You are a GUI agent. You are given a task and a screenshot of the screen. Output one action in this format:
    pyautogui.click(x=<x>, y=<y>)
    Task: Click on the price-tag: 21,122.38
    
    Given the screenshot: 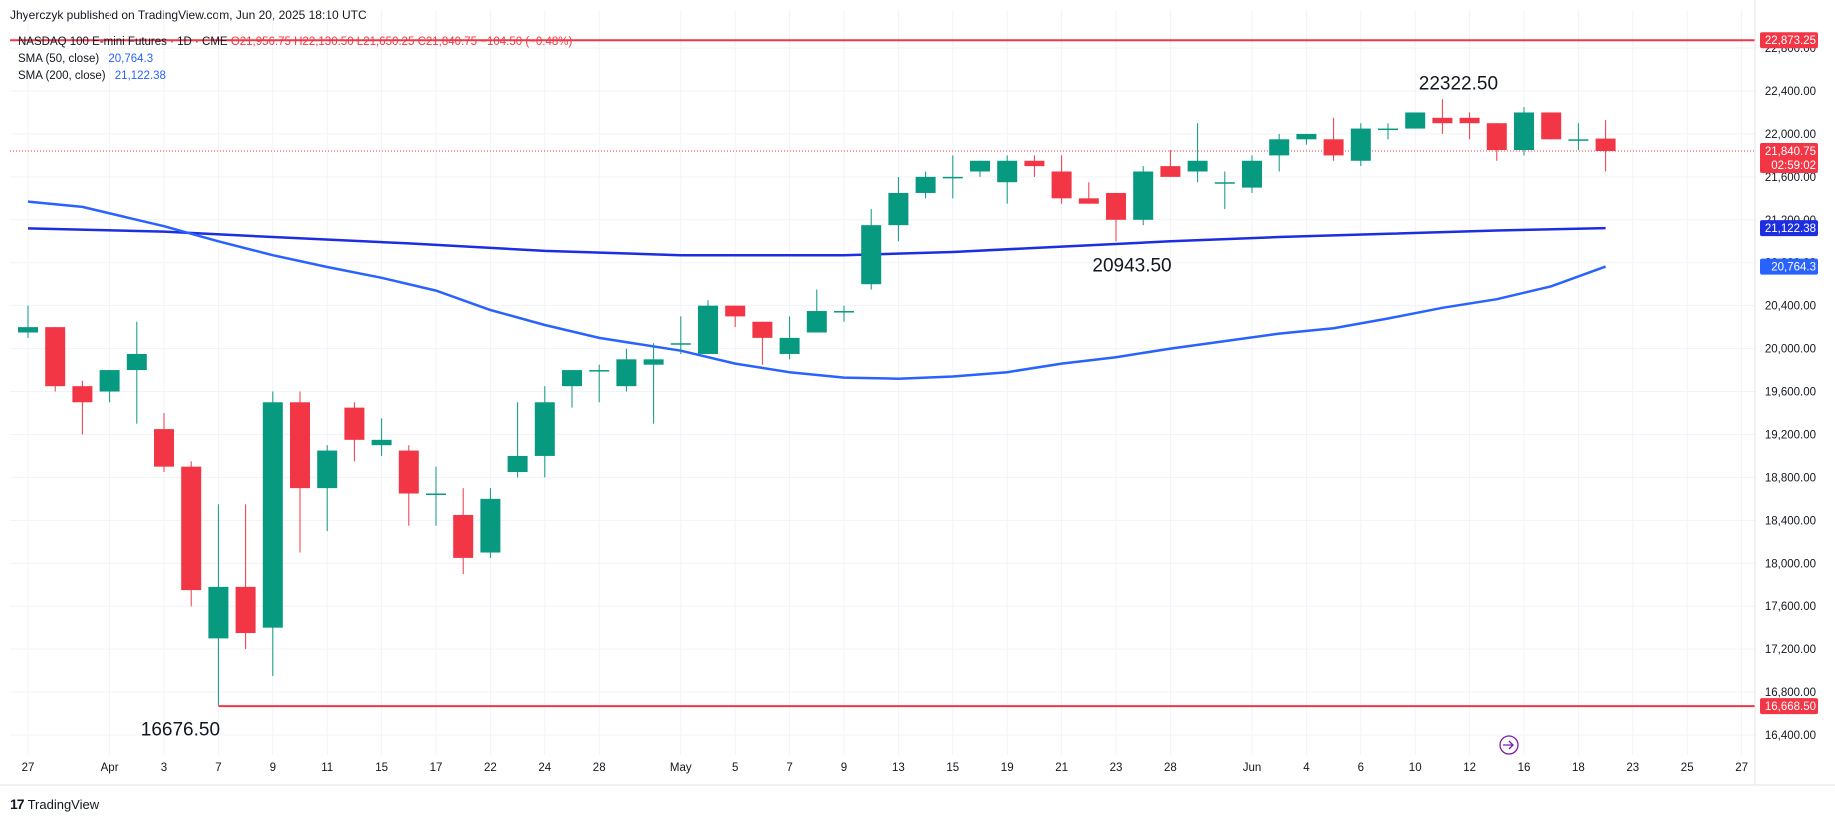 What is the action you would take?
    pyautogui.click(x=1789, y=228)
    